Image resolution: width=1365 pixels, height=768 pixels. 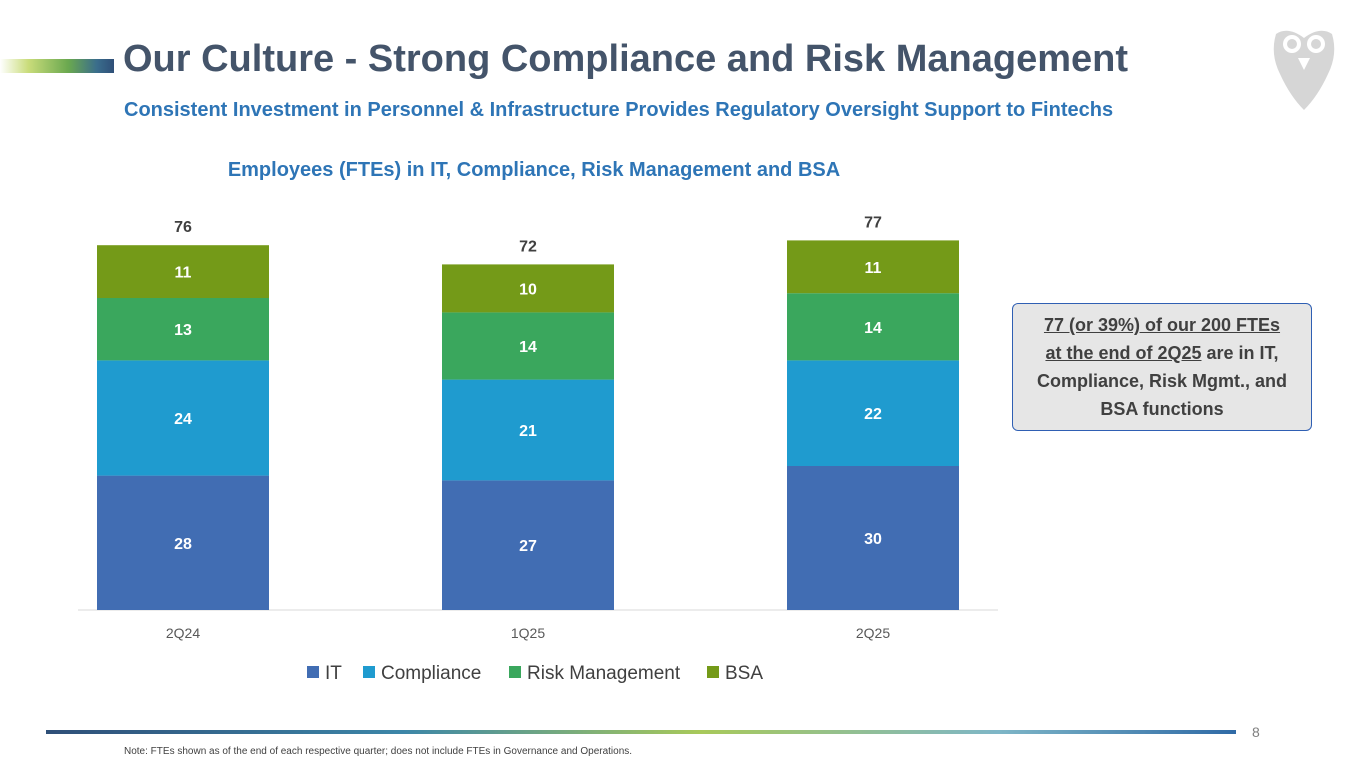 I want to click on footer-divider, so click(x=641, y=732).